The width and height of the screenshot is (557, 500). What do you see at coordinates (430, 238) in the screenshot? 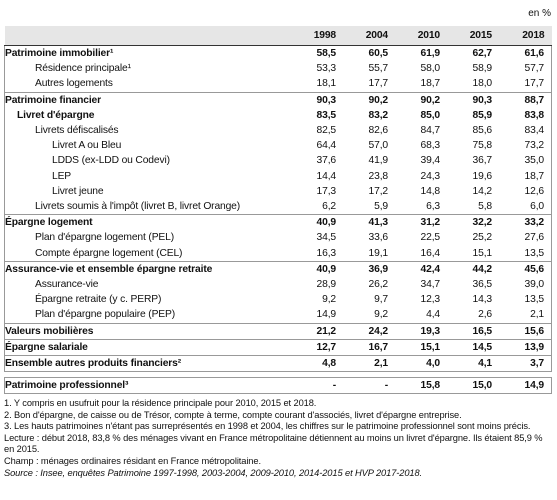
I see `cell-value: 22,5` at bounding box center [430, 238].